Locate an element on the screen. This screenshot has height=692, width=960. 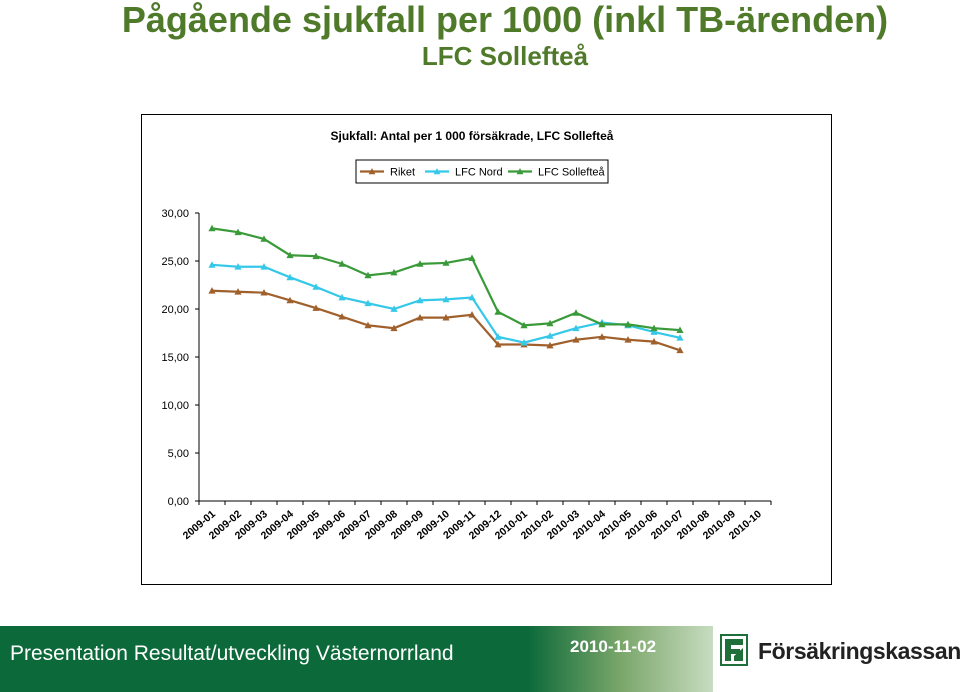
footer-date: 2010-11-02 is located at coordinates (613, 646).